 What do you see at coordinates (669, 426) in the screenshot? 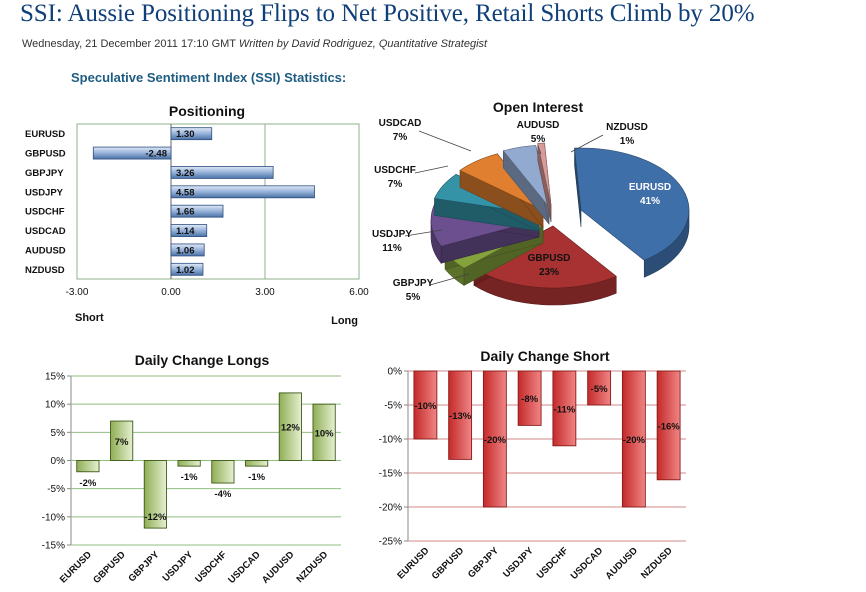
I see `data-label-nzdusd: -16%` at bounding box center [669, 426].